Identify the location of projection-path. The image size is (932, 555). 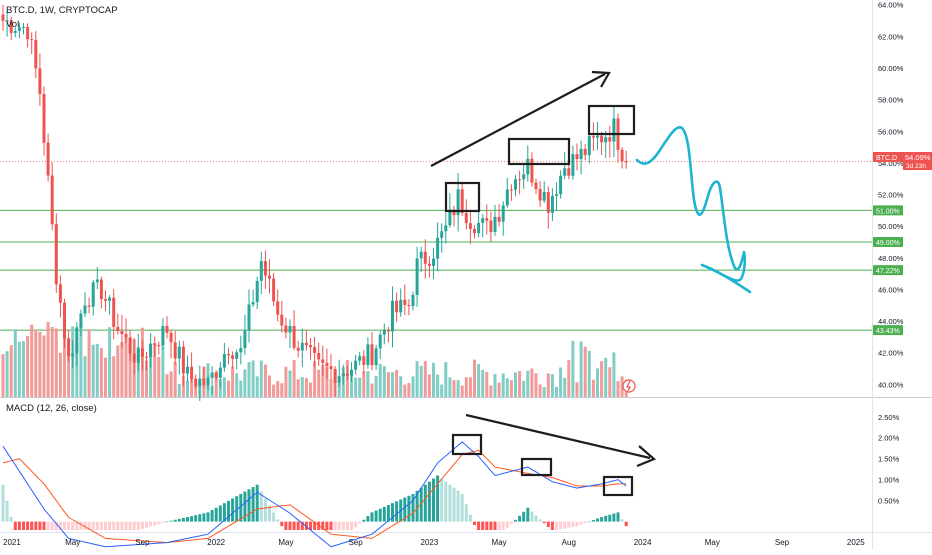
(693, 210).